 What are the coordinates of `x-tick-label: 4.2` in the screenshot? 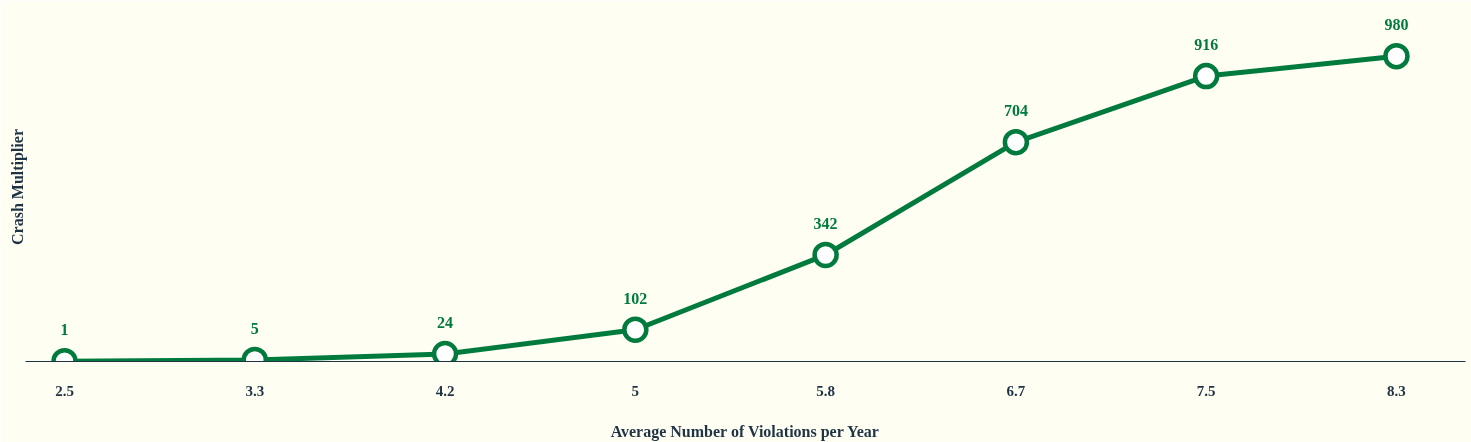 It's located at (445, 390).